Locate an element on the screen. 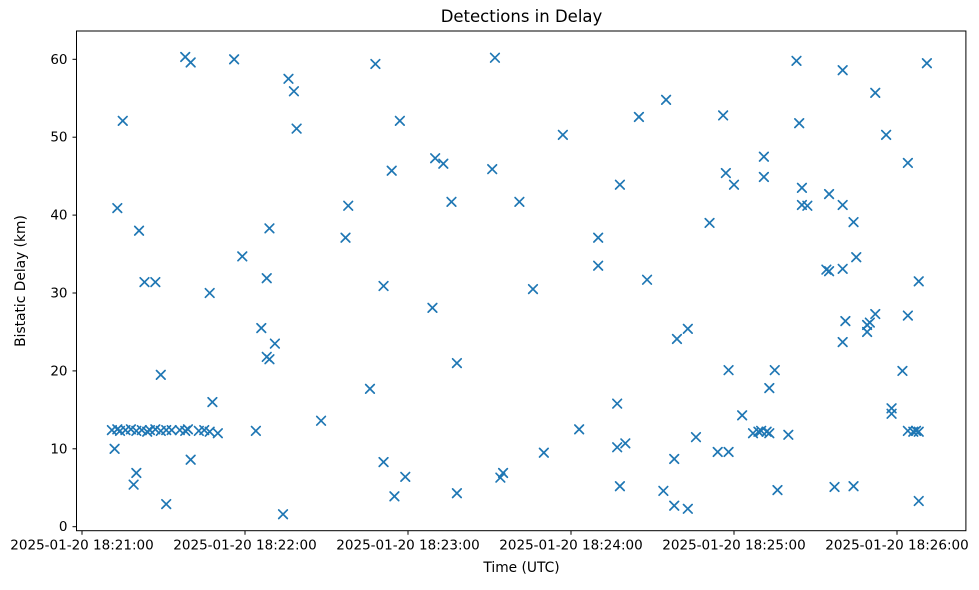 Image resolution: width=979 pixels, height=590 pixels. chart-title: Detections in Delay is located at coordinates (521, 16).